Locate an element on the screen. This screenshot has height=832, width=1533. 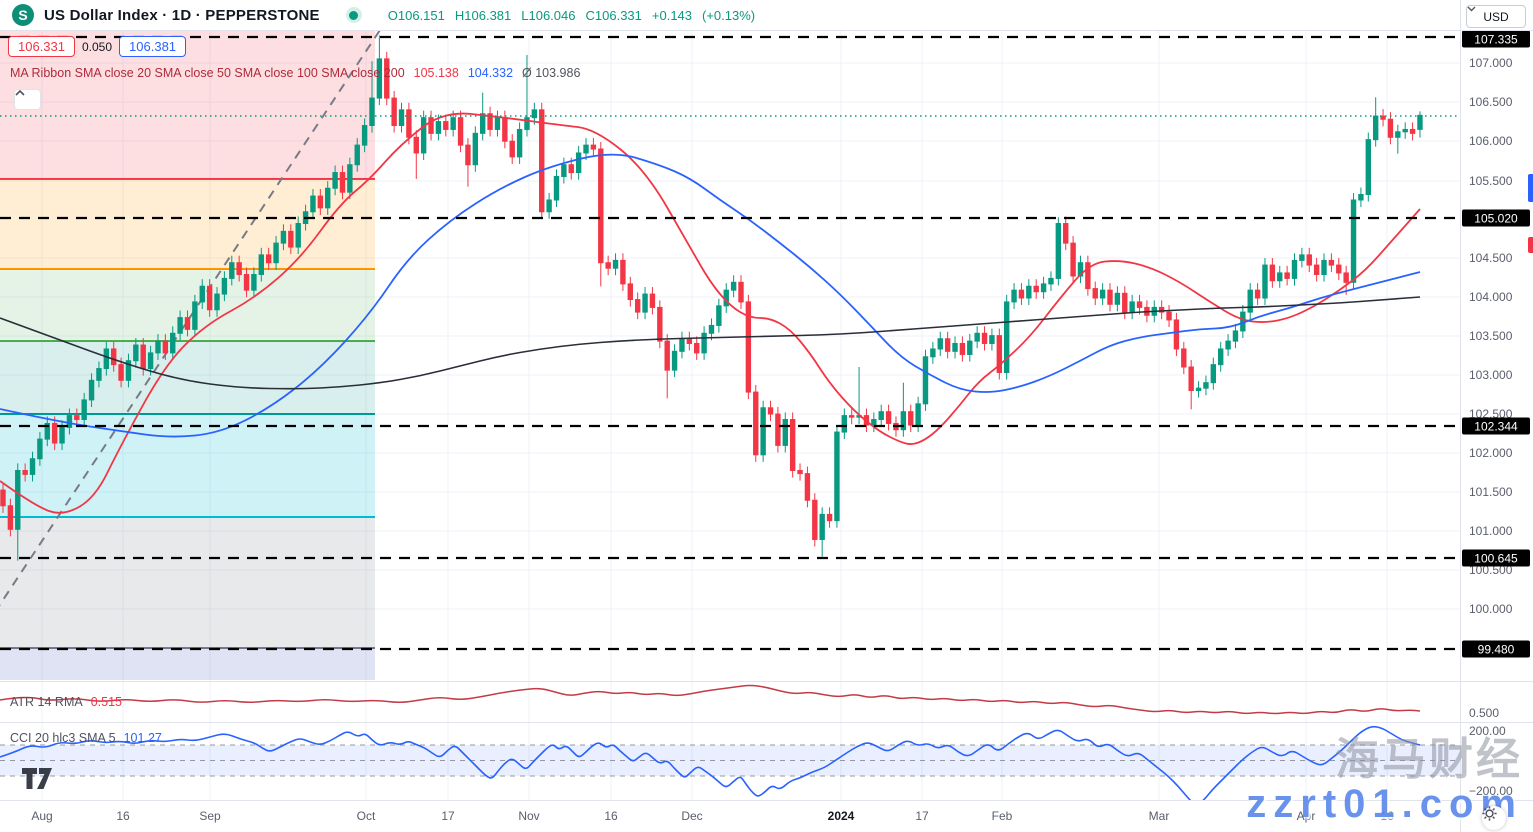
price-tick: 104.500 is located at coordinates (1491, 258).